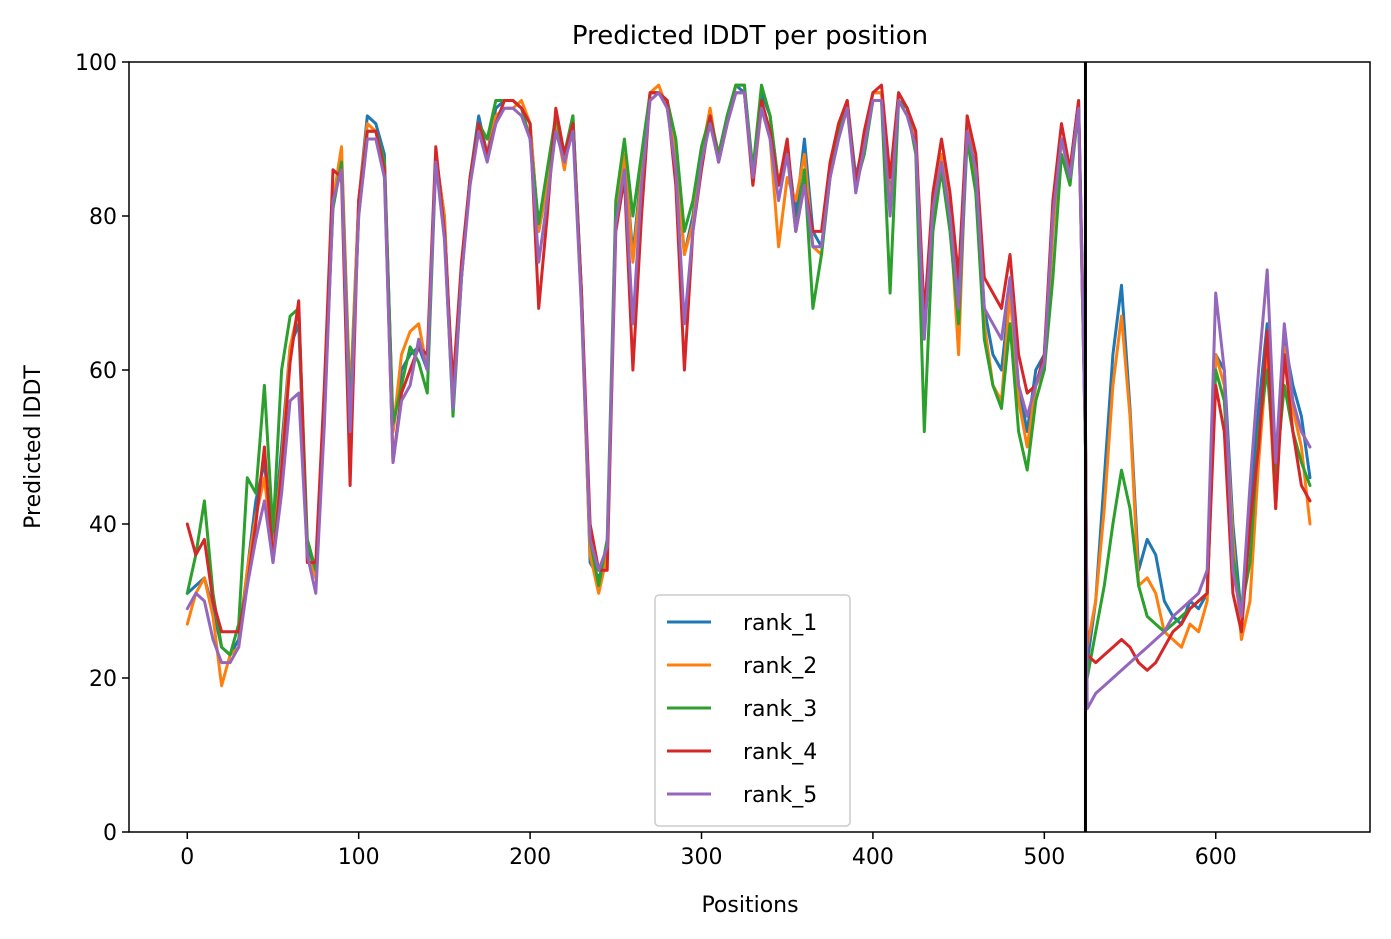  I want to click on legend: rank_1 rank_2 rank_3 rank_4 rank_5, so click(752, 710).